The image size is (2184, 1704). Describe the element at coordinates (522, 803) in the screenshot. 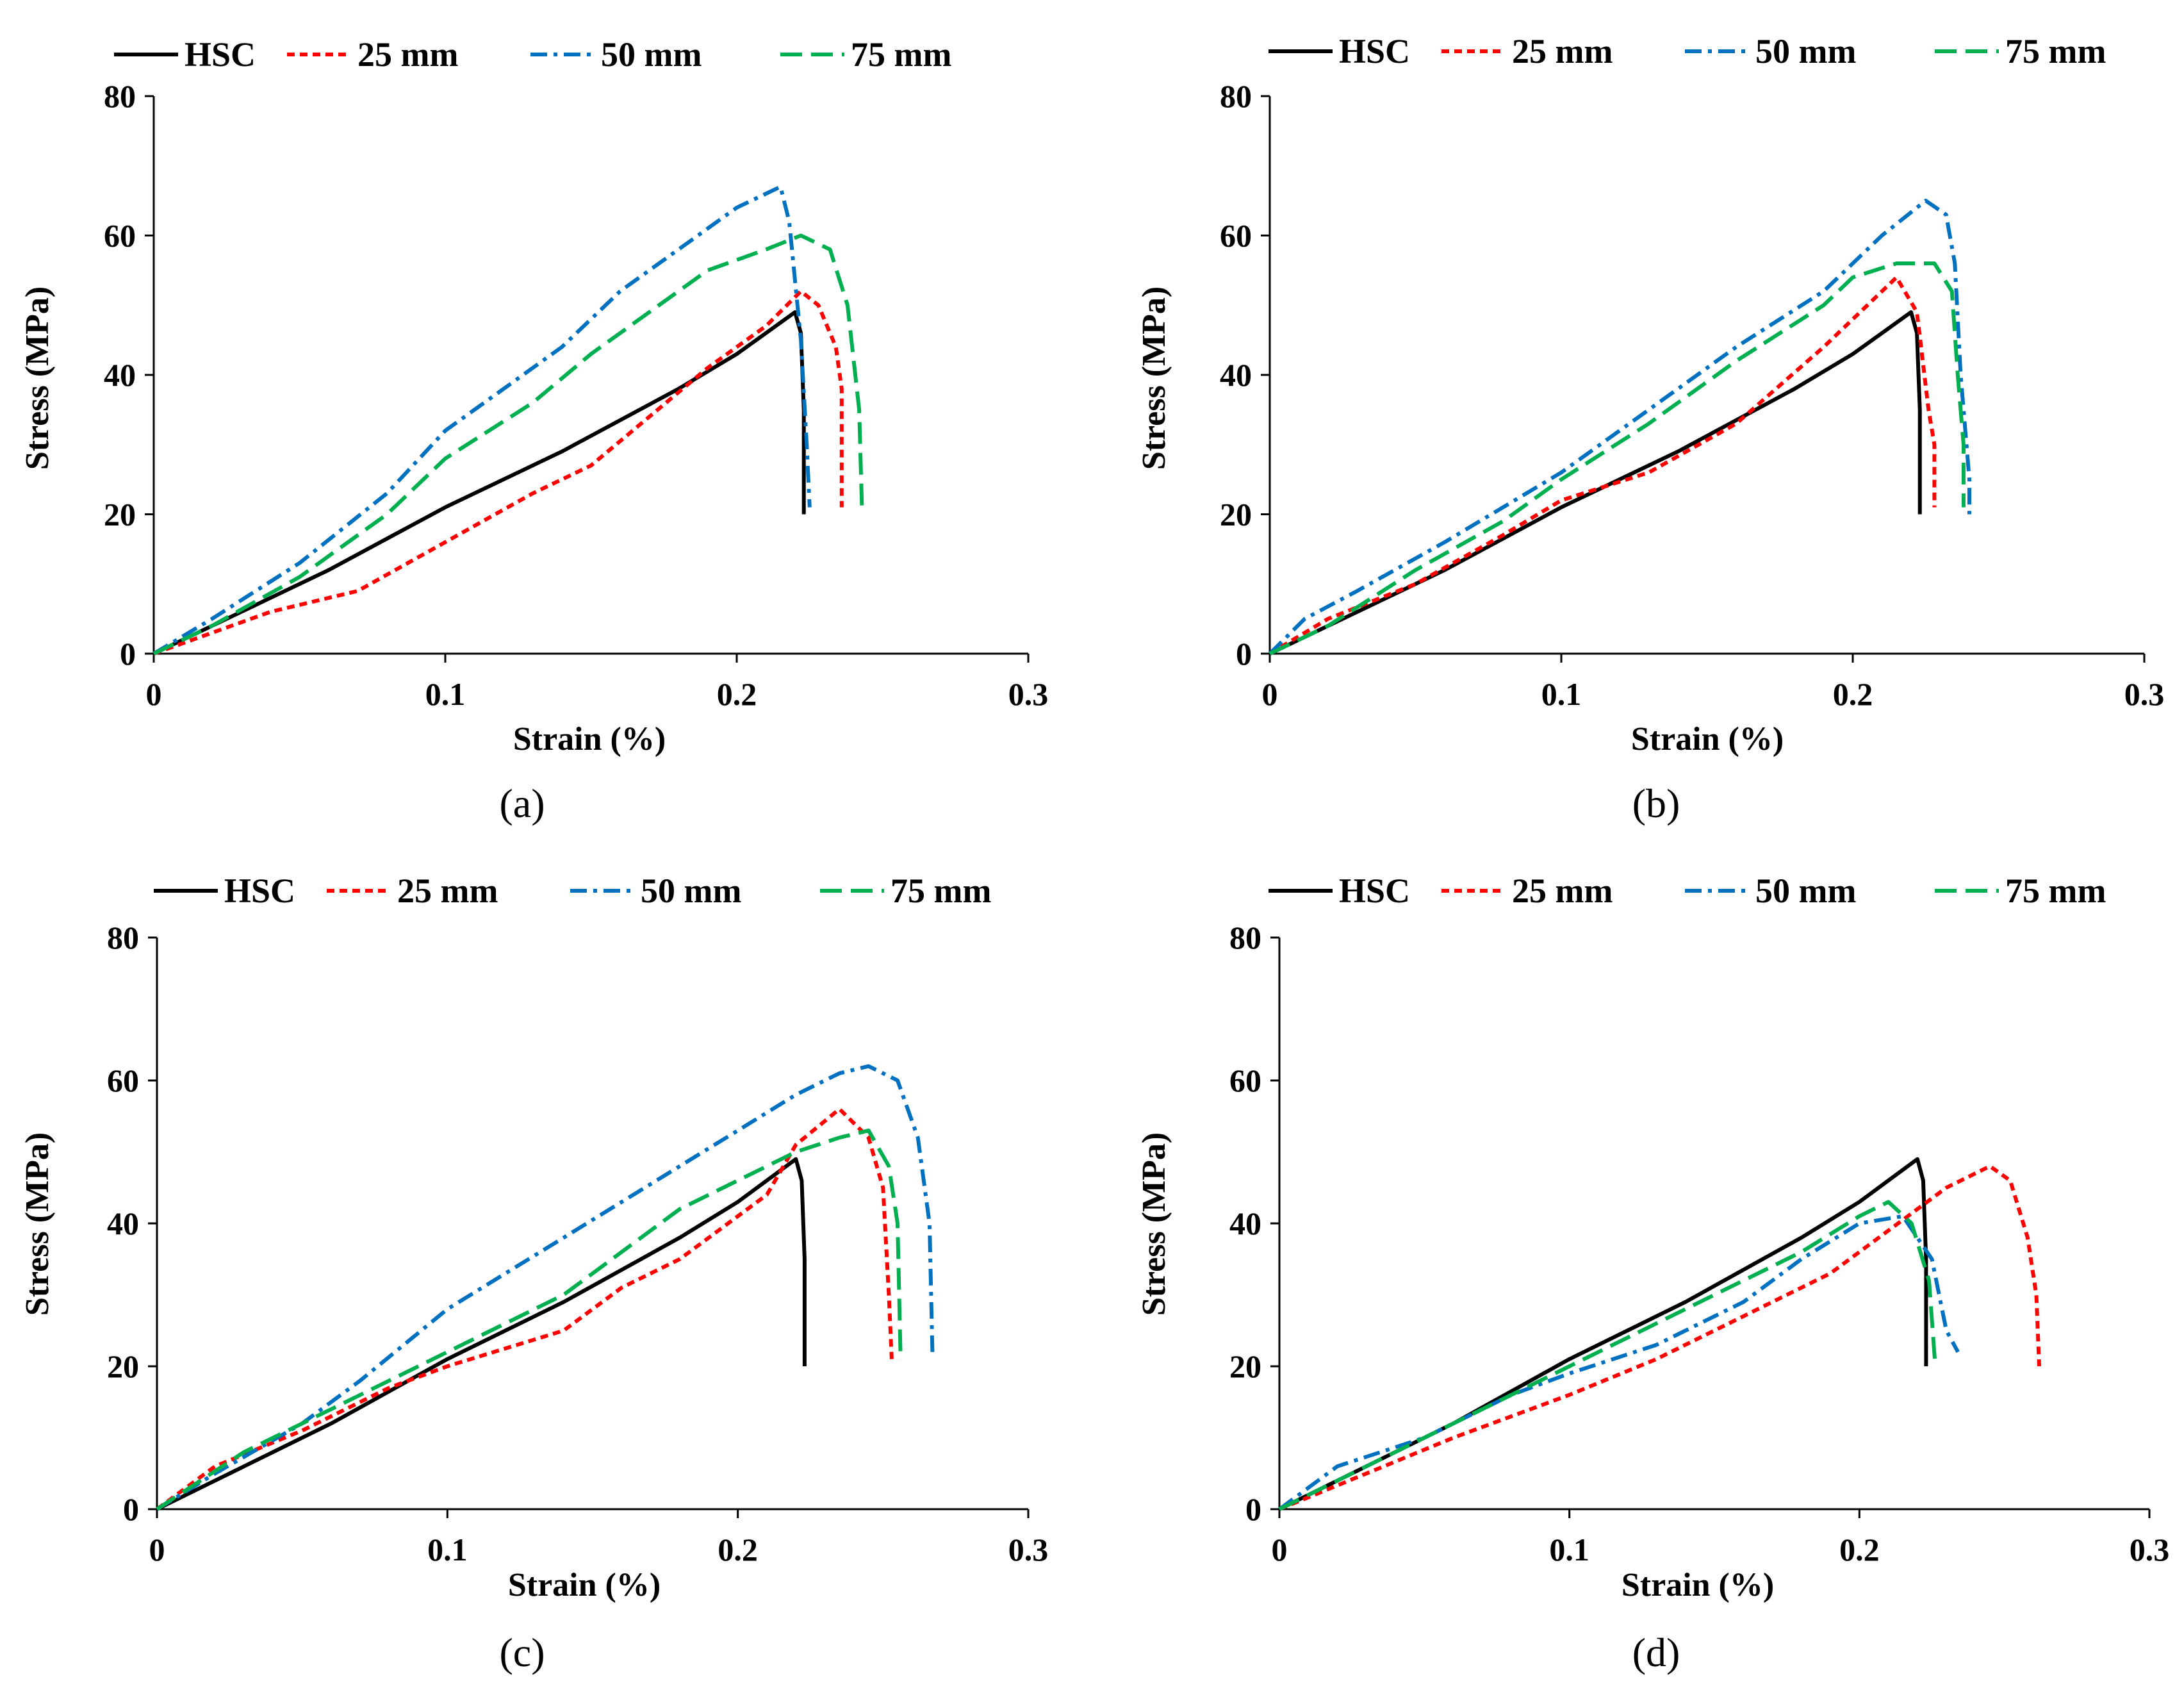

I see `panel-label: (a)` at that location.